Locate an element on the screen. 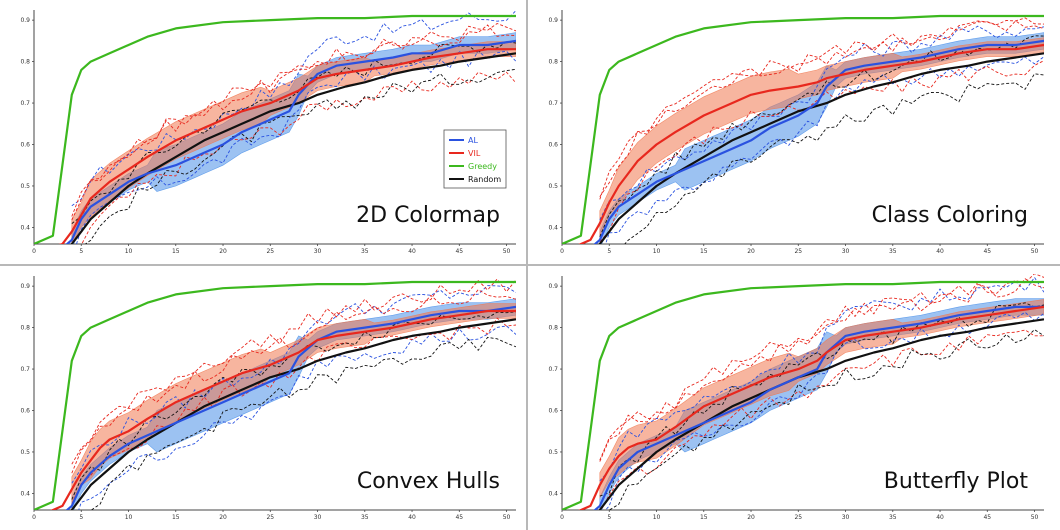 This screenshot has height=530, width=1060. panel-title: Butterfly Plot is located at coordinates (956, 481).